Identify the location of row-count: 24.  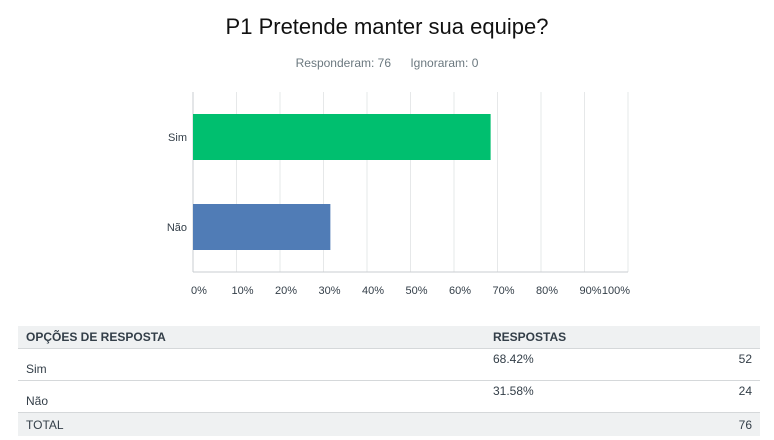
(713, 396).